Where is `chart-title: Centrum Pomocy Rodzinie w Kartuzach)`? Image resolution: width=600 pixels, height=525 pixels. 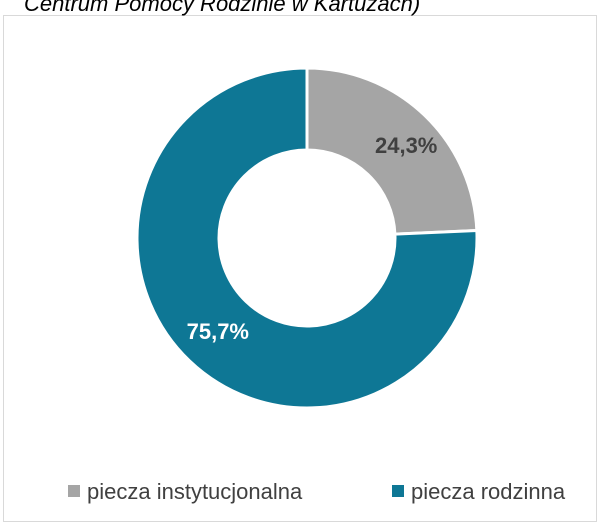
chart-title: Centrum Pomocy Rodzinie w Kartuzach) is located at coordinates (222, 8).